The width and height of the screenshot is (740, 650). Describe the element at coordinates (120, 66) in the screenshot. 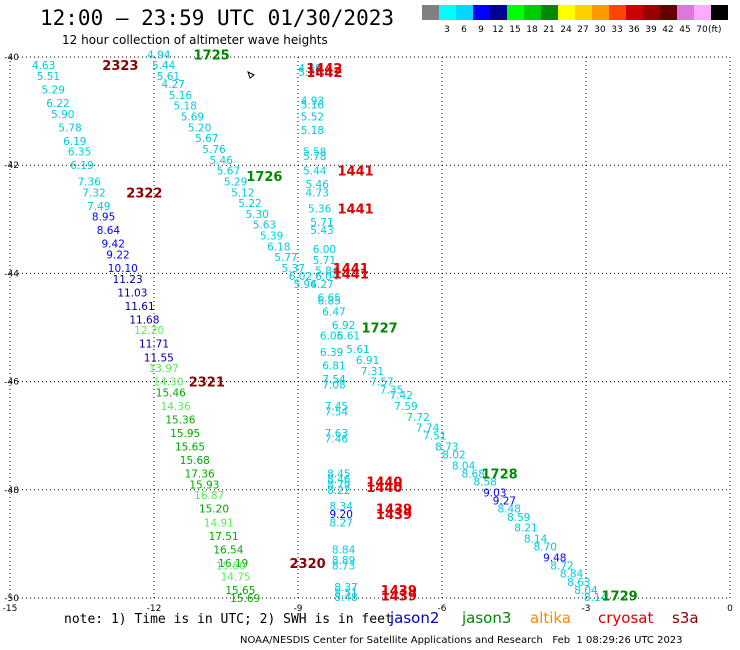

I see `pass-number-label: 2323` at that location.